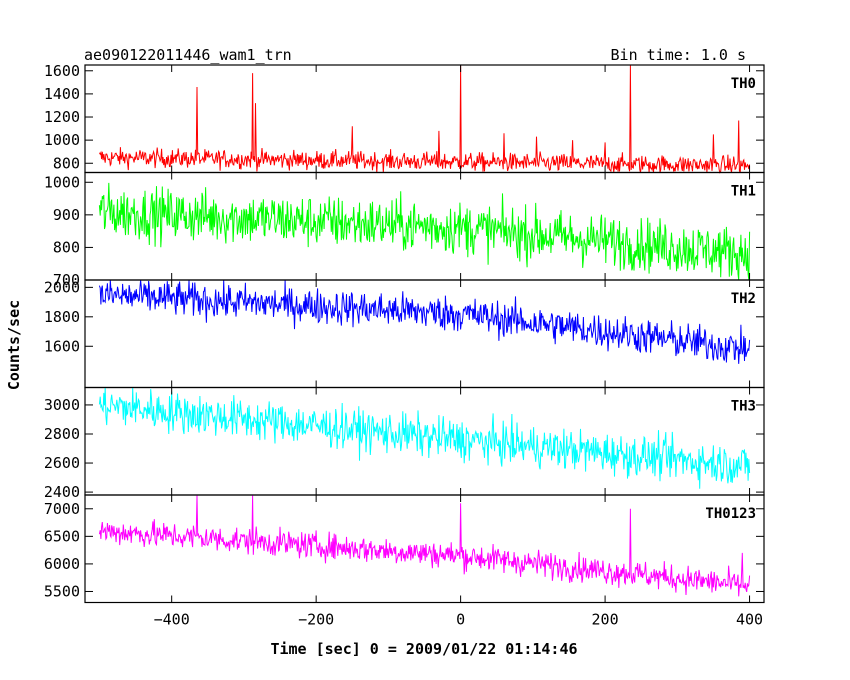 This screenshot has width=850, height=680. What do you see at coordinates (460, 620) in the screenshot?
I see `xtick-label-0: 0` at bounding box center [460, 620].